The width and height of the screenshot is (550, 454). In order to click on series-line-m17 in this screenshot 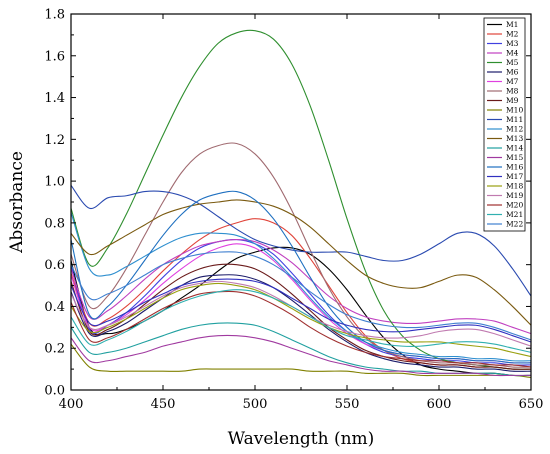, I will do `click(301, 310)`.